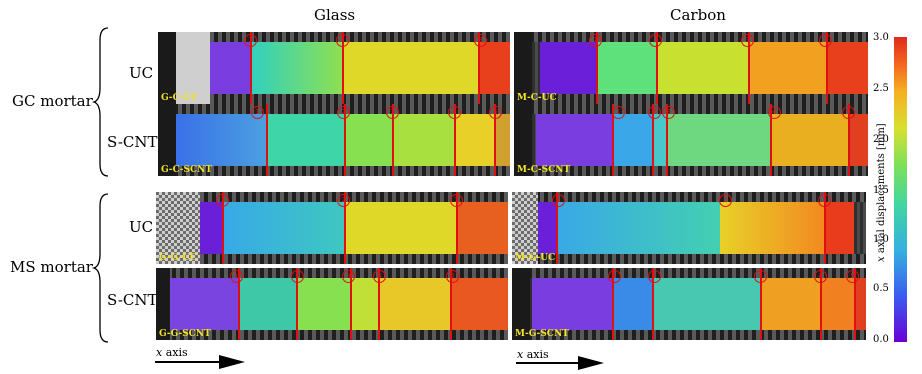 The image size is (922, 374). Describe the element at coordinates (132, 300) in the screenshot. I see `row-label-ms-scnt: S-CNT` at that location.